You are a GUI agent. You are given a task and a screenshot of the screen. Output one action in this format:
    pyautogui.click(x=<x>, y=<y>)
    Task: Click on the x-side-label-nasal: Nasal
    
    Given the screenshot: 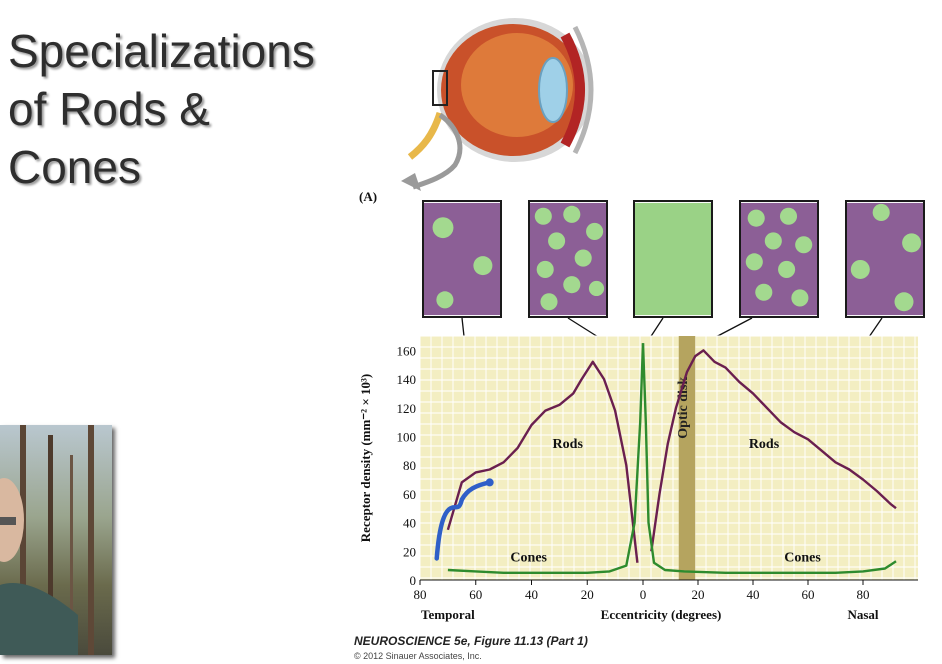 What is the action you would take?
    pyautogui.click(x=862, y=614)
    